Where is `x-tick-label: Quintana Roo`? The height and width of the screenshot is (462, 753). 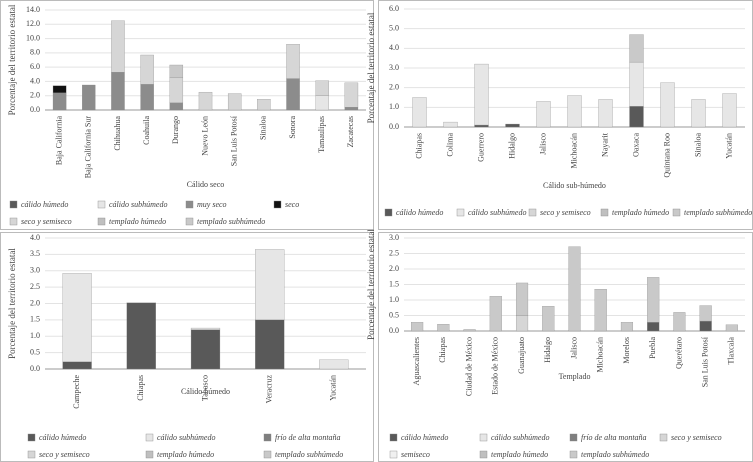
x-tick-label: Quintana Roo is located at coordinates (666, 155).